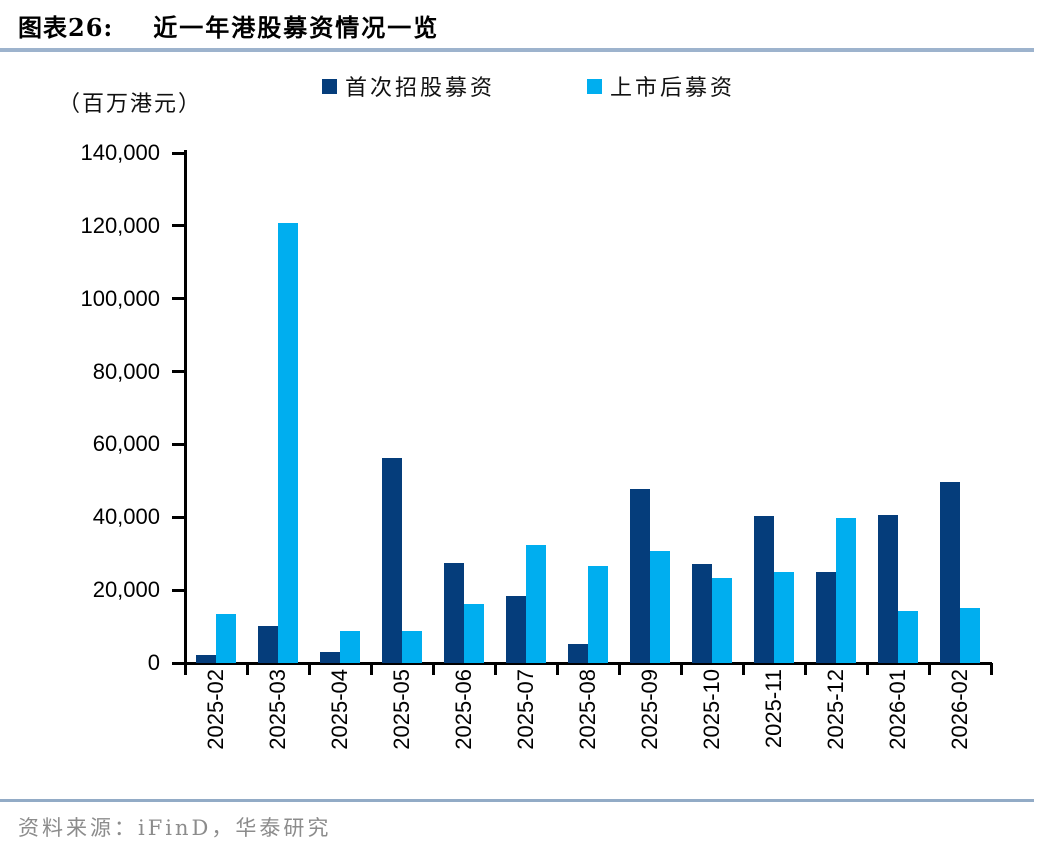  What do you see at coordinates (126, 444) in the screenshot?
I see `y-tick-label: 60,000` at bounding box center [126, 444].